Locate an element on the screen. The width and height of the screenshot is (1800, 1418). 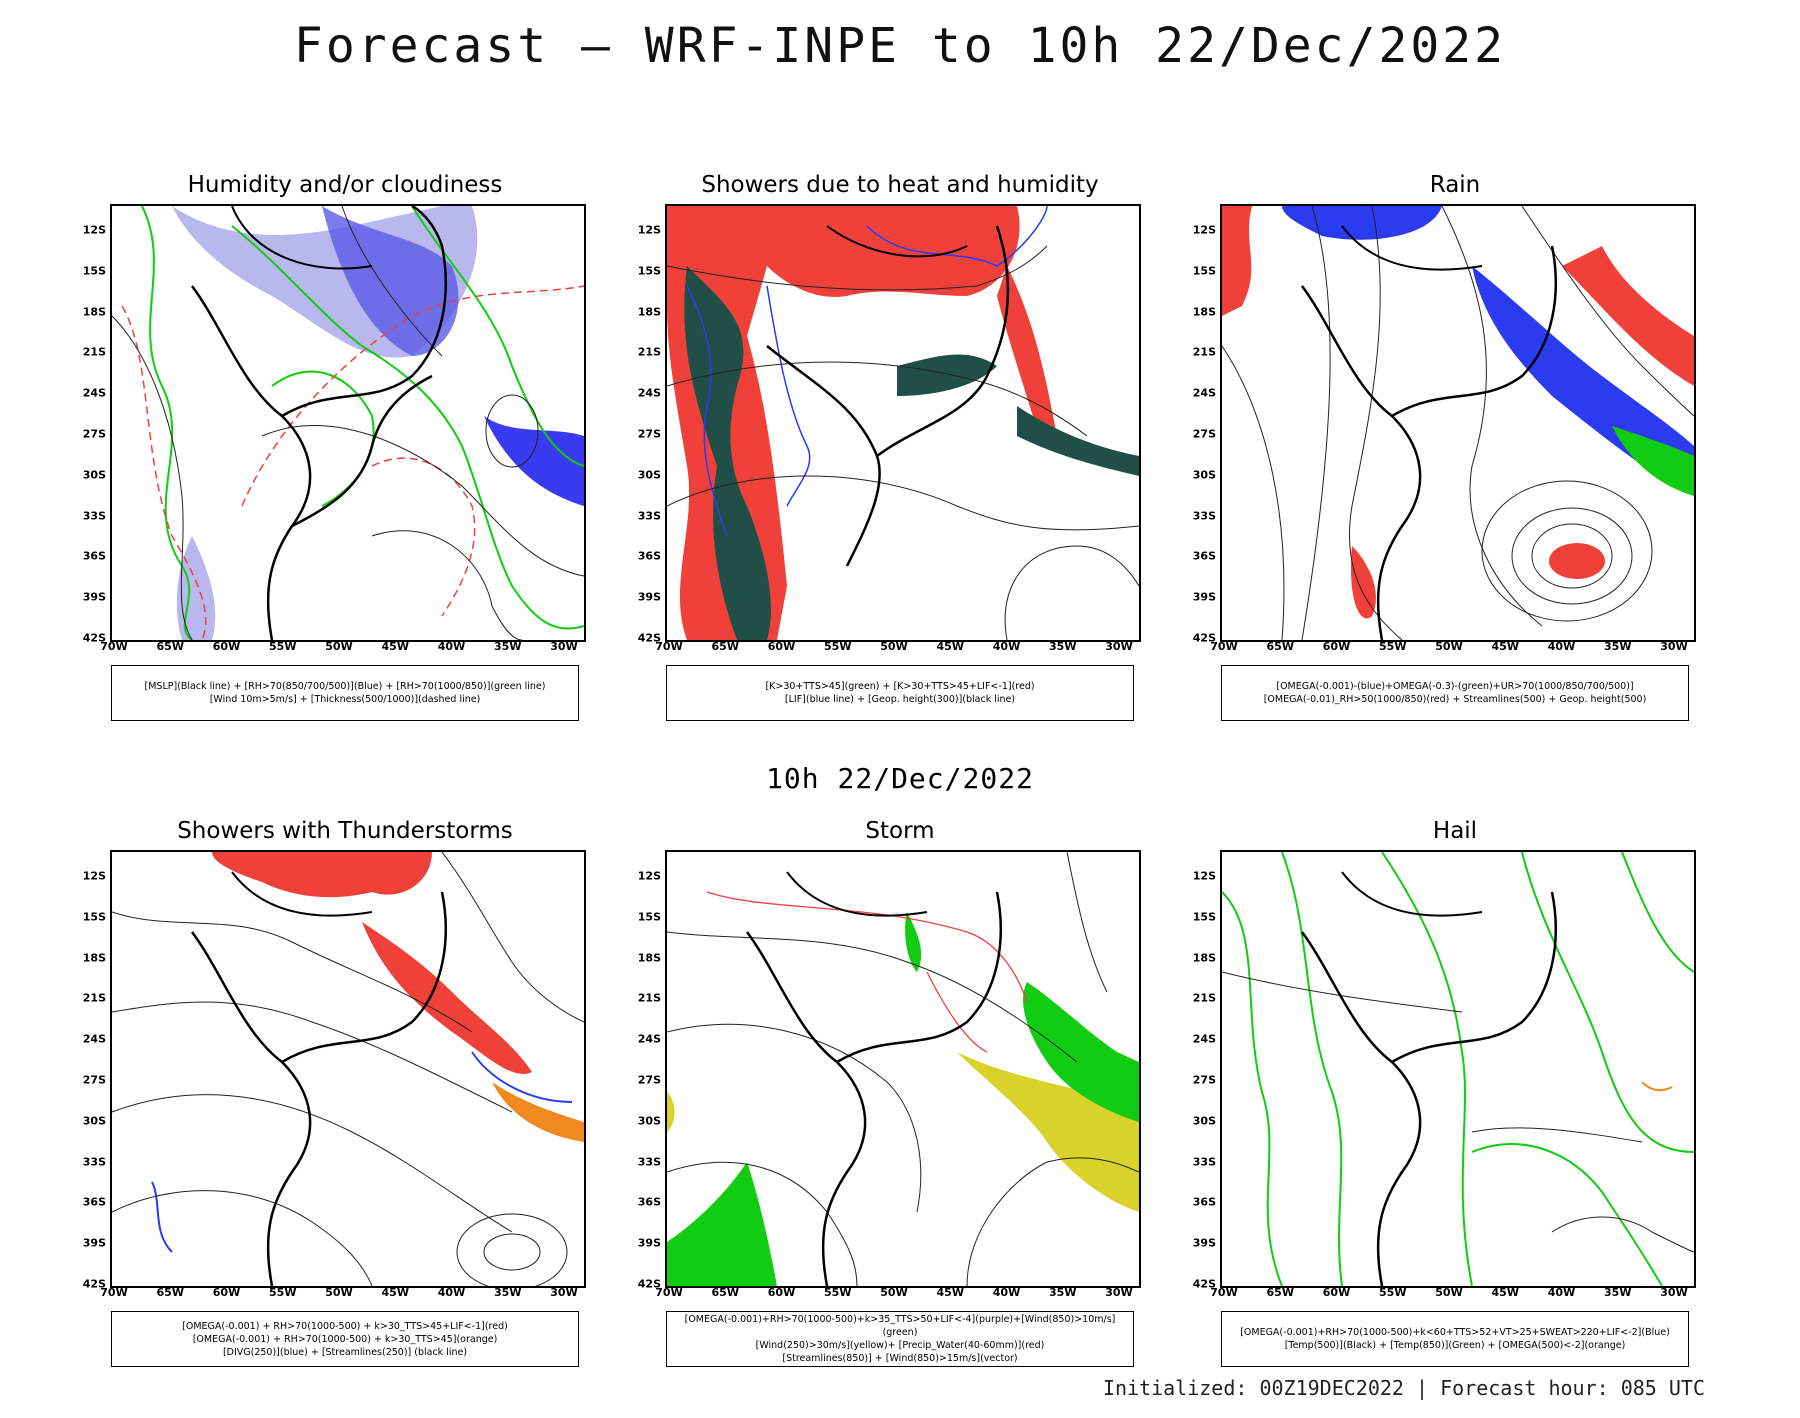
map-storm is located at coordinates (903, 1069).